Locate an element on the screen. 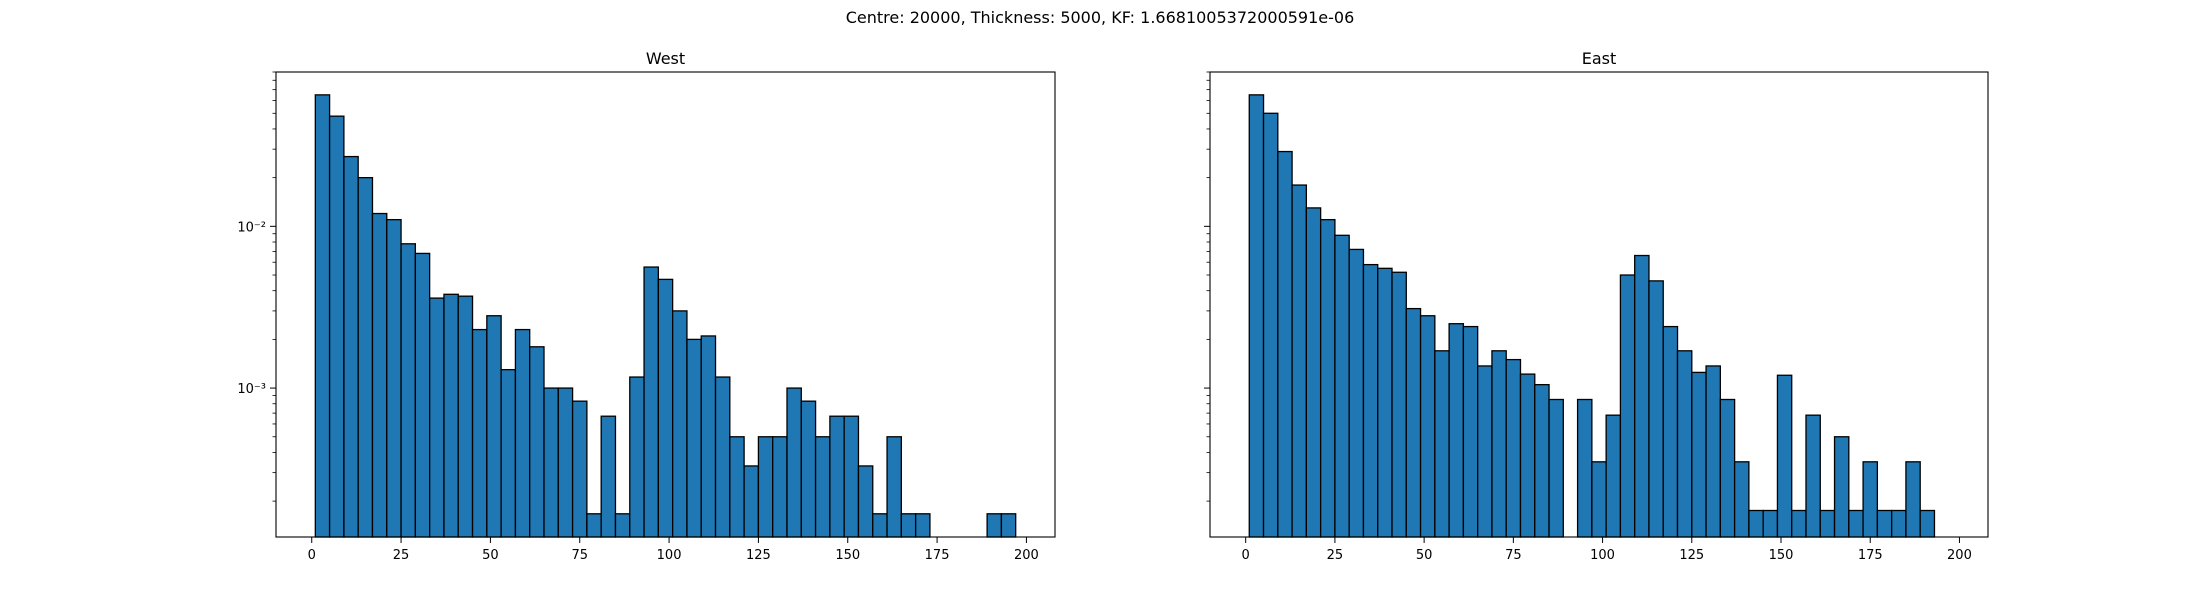  x-tick-label: 200 is located at coordinates (1959, 555).